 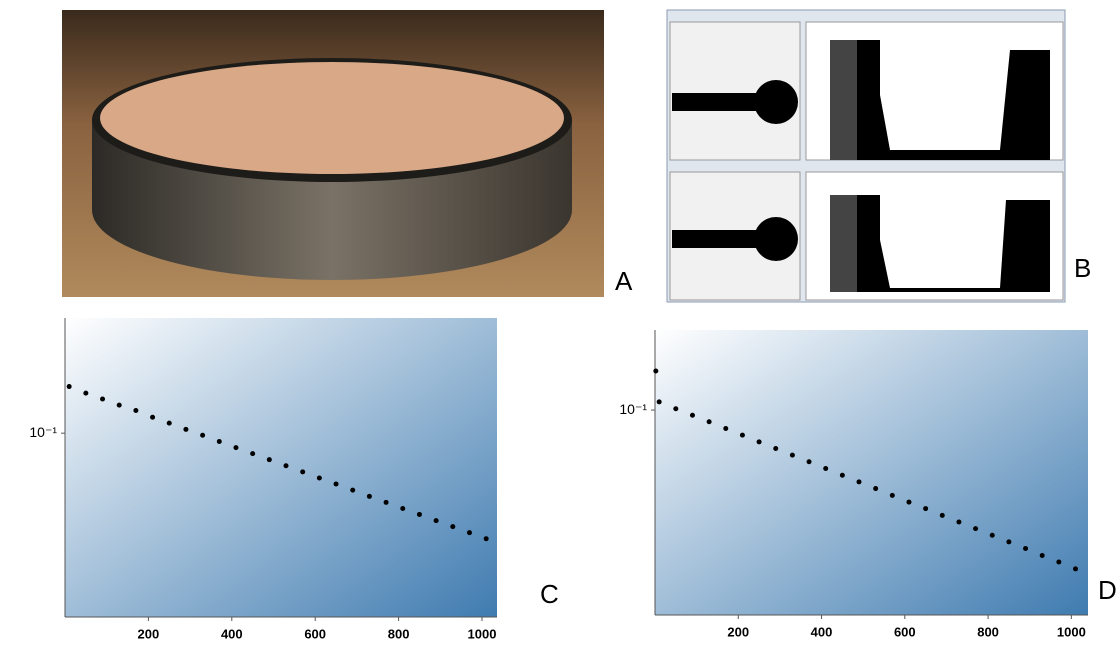 What do you see at coordinates (1107, 590) in the screenshot?
I see `panel-label: D` at bounding box center [1107, 590].